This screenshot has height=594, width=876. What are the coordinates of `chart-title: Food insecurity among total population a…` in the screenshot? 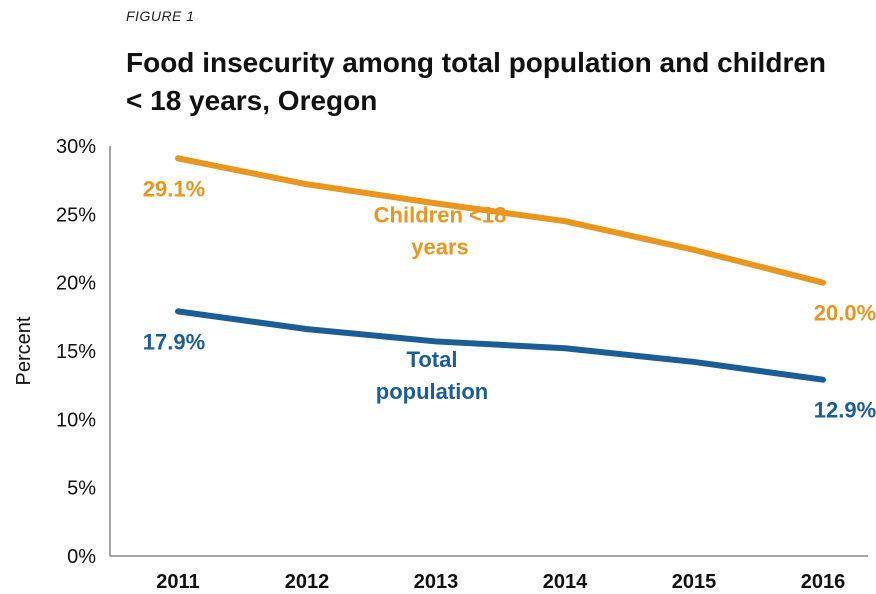 It's located at (476, 81).